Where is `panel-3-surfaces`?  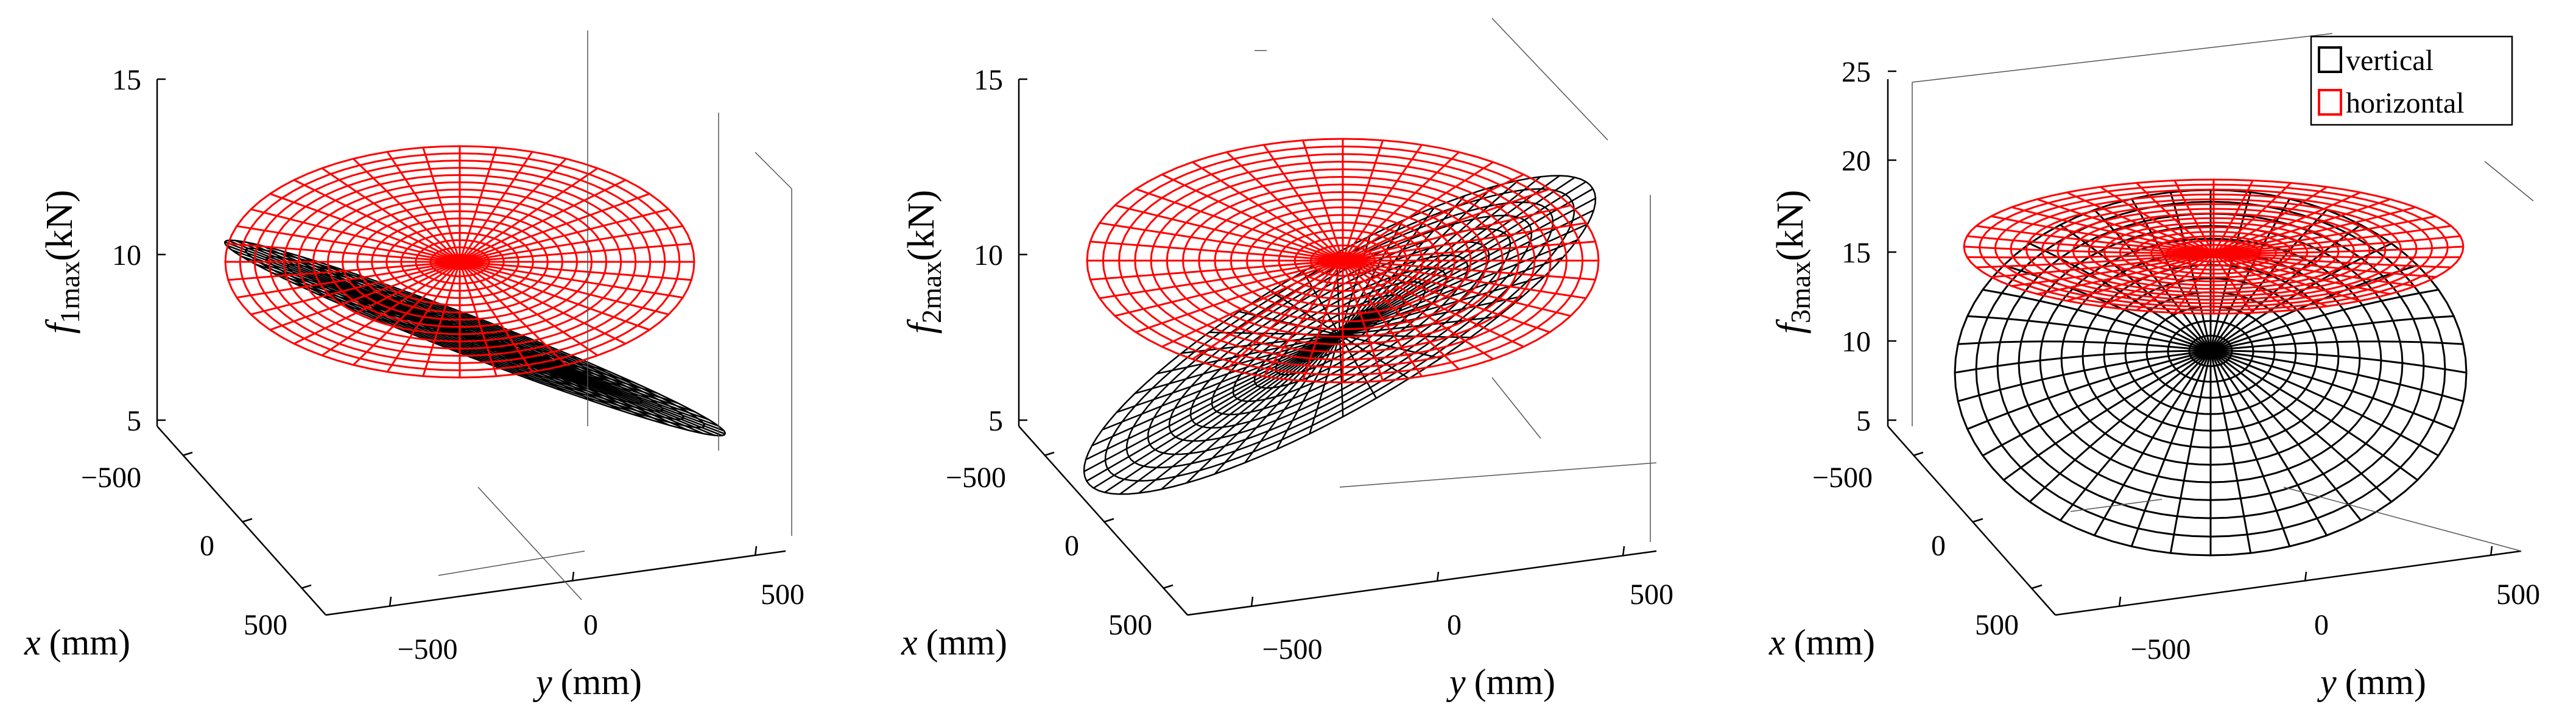 panel-3-surfaces is located at coordinates (2211, 367).